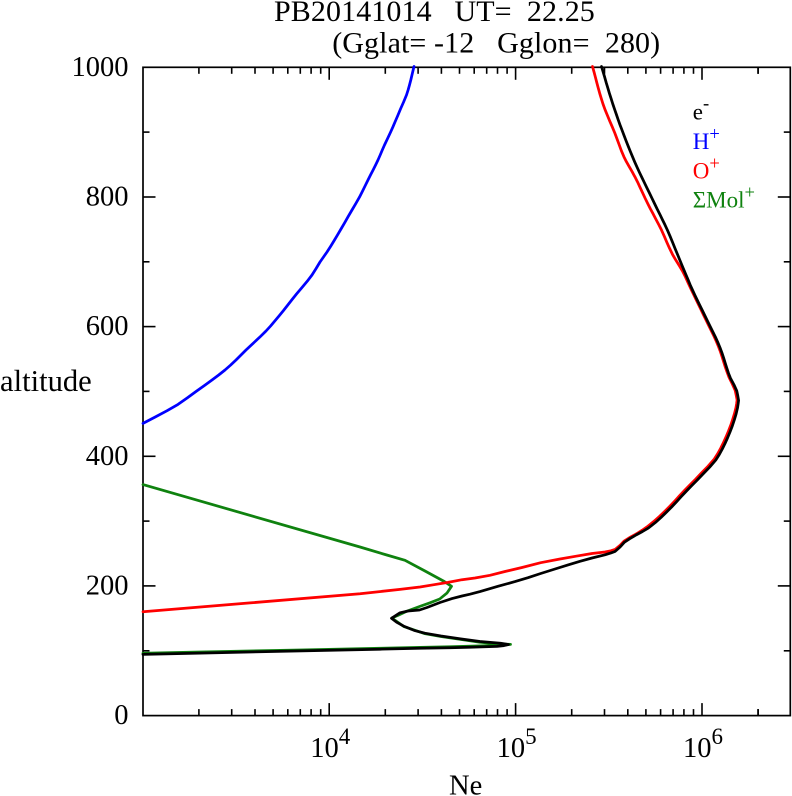 The image size is (792, 796). I want to click on svg-text: PB20141014 UT= 22.25, so click(434, 14).